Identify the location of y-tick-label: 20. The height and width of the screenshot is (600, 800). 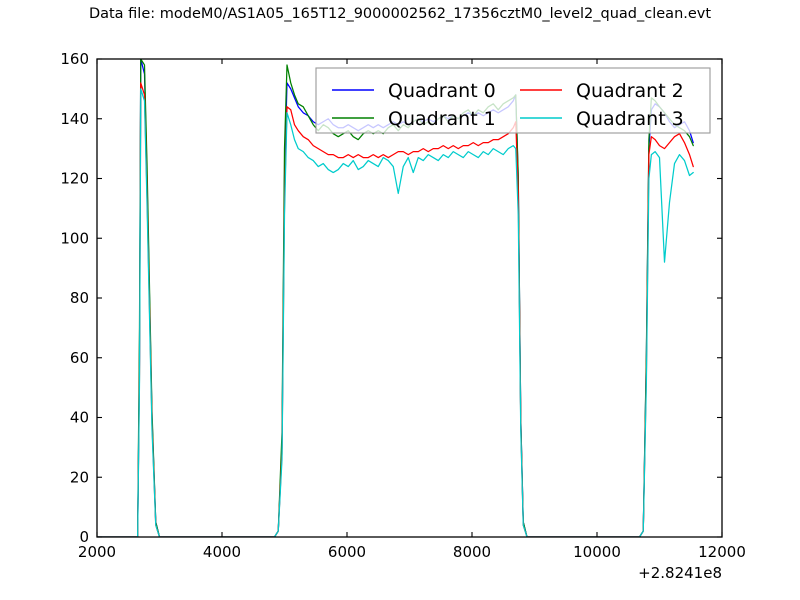
(79, 477).